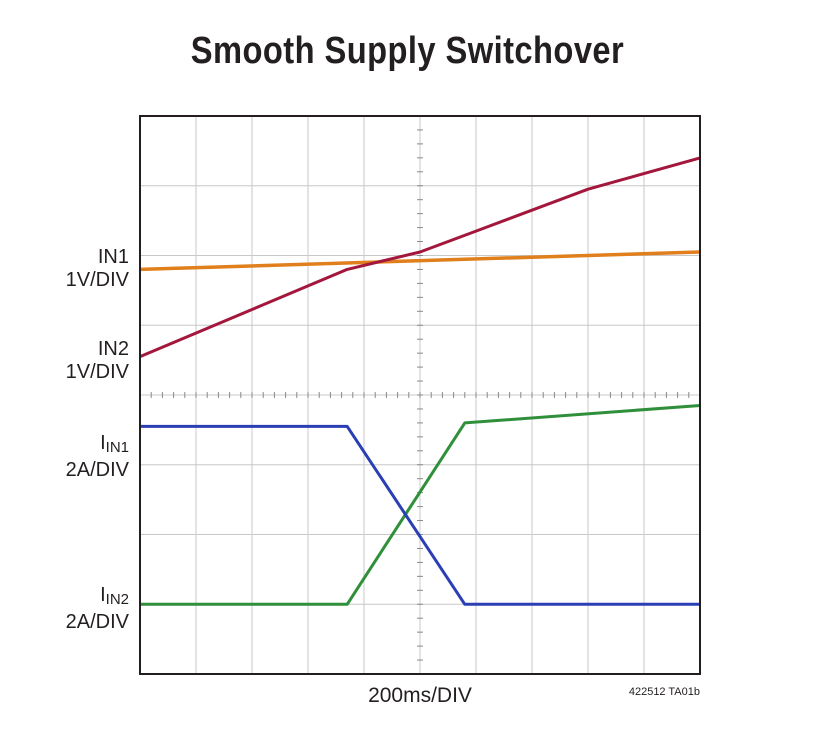 This screenshot has width=815, height=742. Describe the element at coordinates (97, 597) in the screenshot. I see `iin2-name: IIN2` at that location.